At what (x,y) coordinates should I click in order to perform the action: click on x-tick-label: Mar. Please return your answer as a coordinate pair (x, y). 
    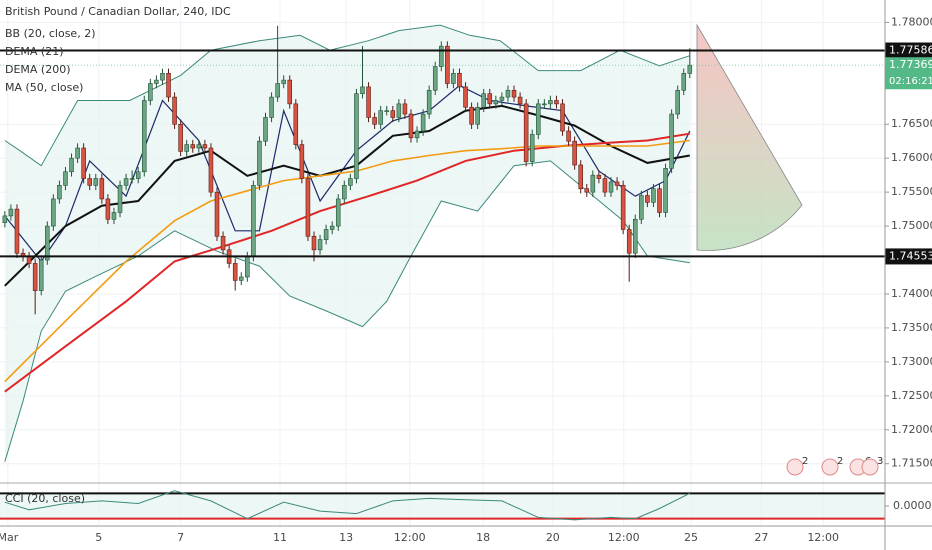
    Looking at the image, I should click on (9, 537).